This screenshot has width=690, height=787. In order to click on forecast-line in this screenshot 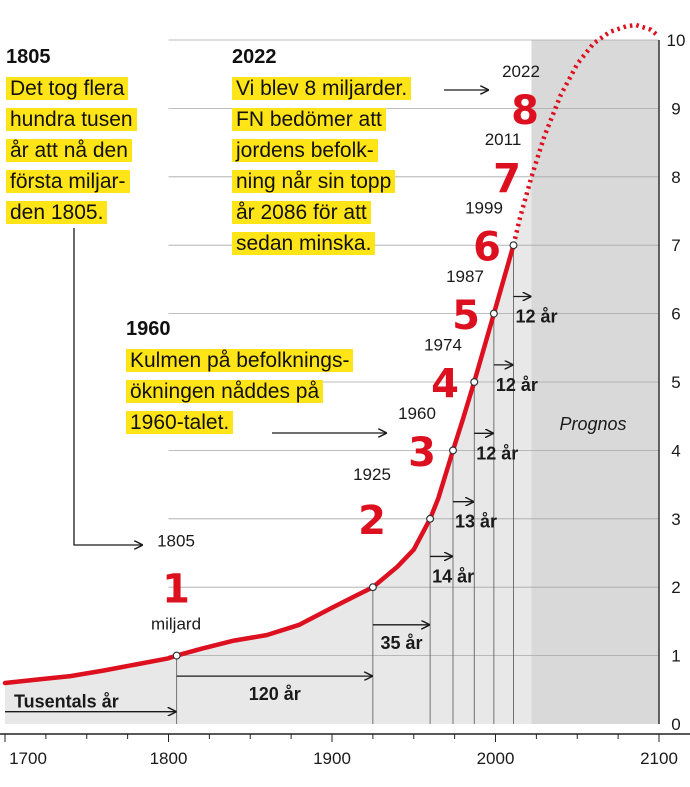, I will do `click(586, 134)`.